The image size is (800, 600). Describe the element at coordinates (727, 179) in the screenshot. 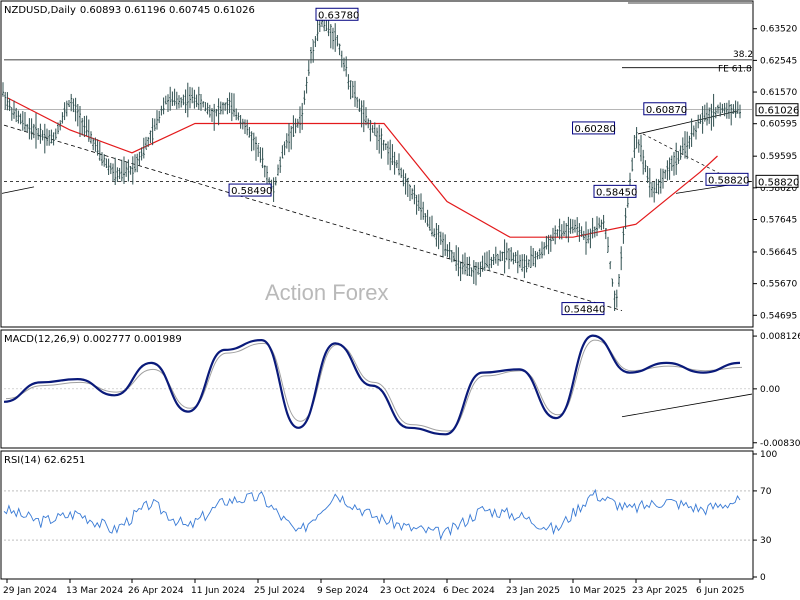

I see `level-label: 0.58820` at that location.